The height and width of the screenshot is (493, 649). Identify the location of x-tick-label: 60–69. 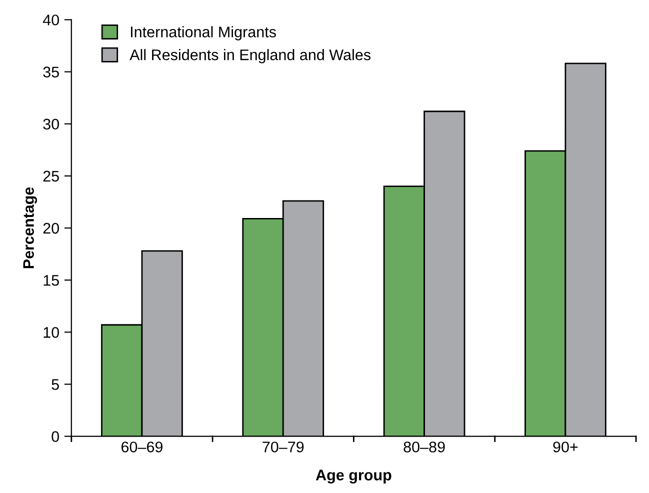
(142, 447).